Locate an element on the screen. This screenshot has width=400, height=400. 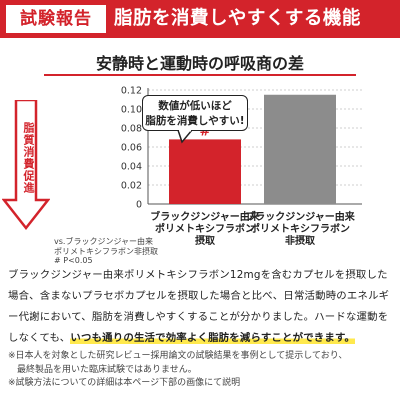
footnote-2: 最終製品を用いた臨床試験ではありません。 is located at coordinates (102, 369).